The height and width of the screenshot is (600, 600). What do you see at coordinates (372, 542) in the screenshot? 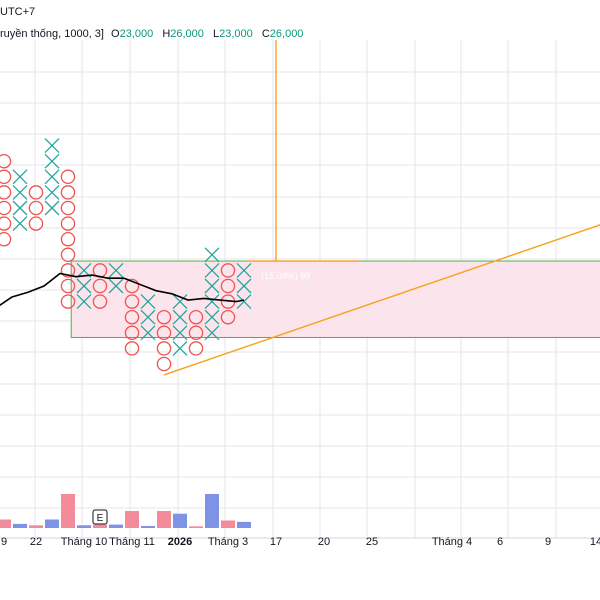
I see `x-tick-label: 25` at bounding box center [372, 542].